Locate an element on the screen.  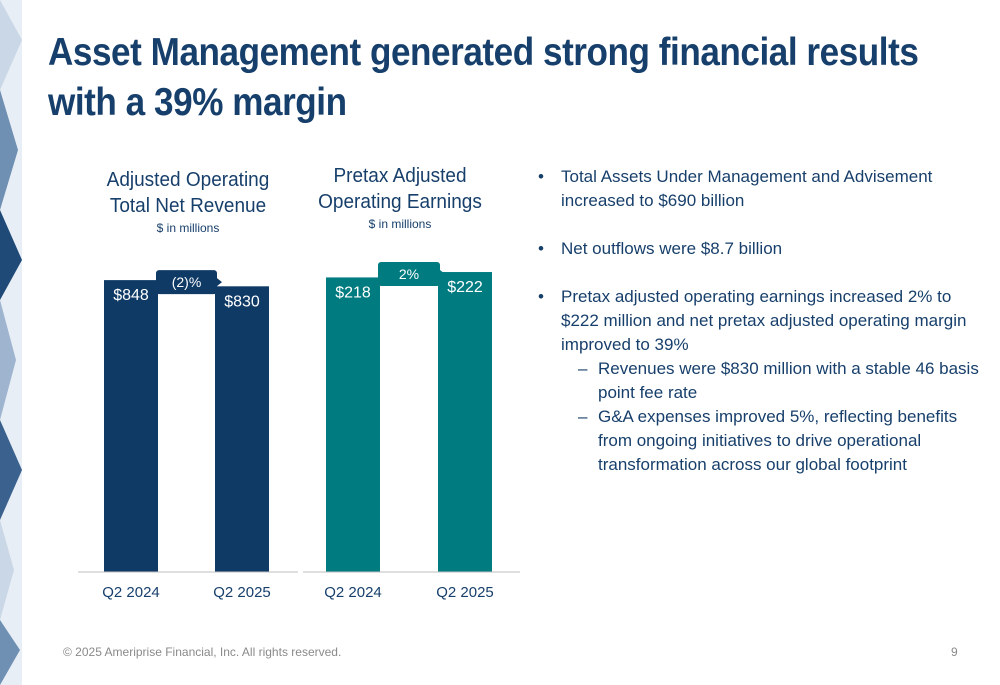
revenue-category-label: Q2 2024 is located at coordinates (131, 592).